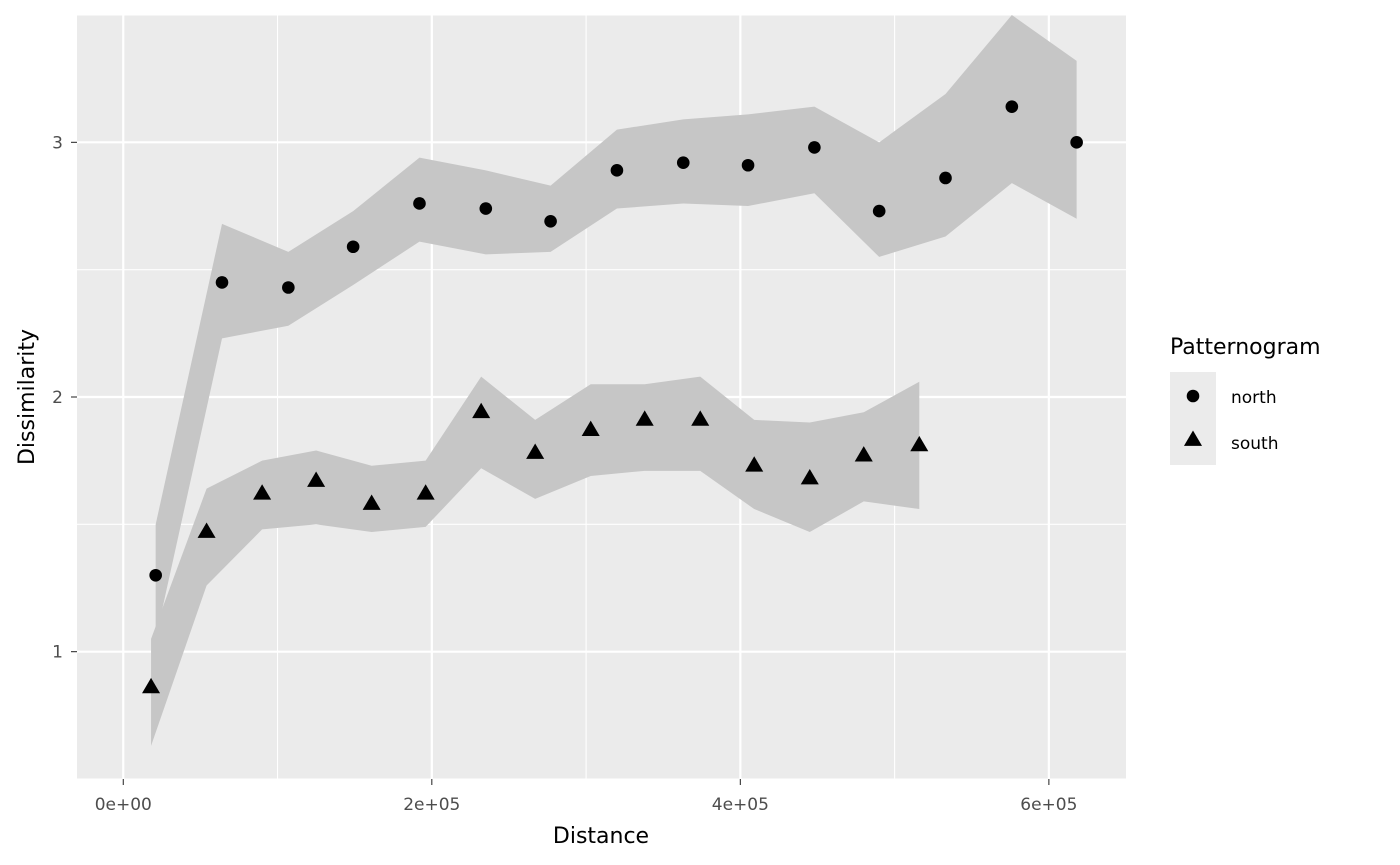 The height and width of the screenshot is (865, 1400). What do you see at coordinates (1193, 418) in the screenshot?
I see `legend-key-background` at bounding box center [1193, 418].